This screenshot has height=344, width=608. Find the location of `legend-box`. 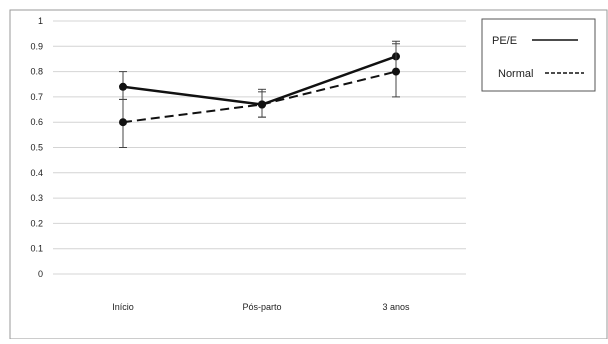

legend-box is located at coordinates (538, 55).